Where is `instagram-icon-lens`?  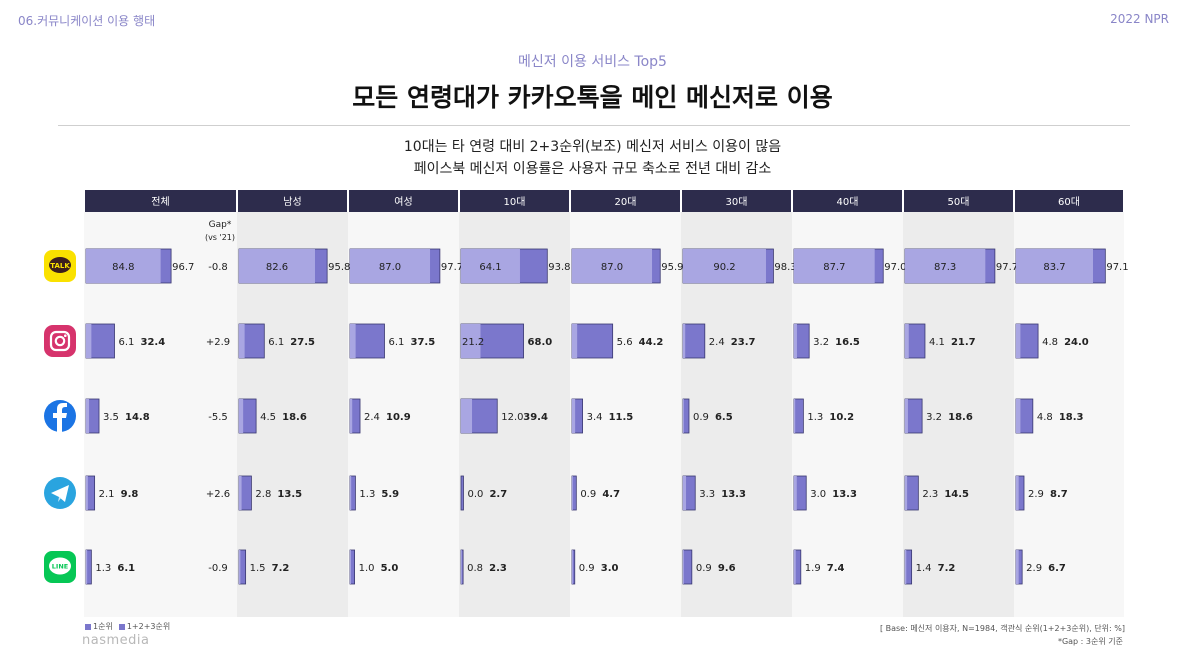
instagram-icon-lens is located at coordinates (60, 341).